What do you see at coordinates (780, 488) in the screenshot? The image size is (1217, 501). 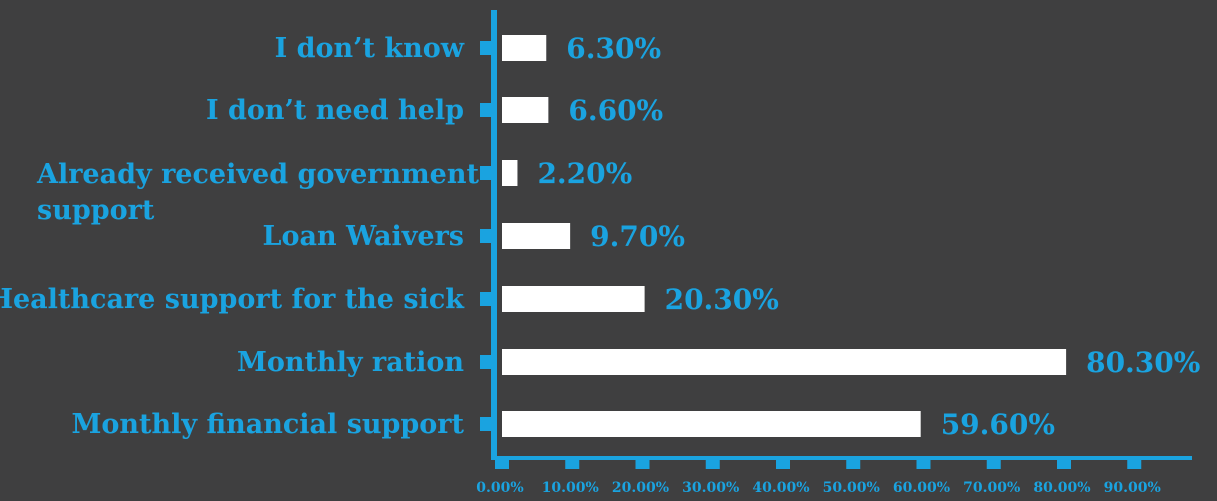 I see `x-tick-label: 40.00%` at bounding box center [780, 488].